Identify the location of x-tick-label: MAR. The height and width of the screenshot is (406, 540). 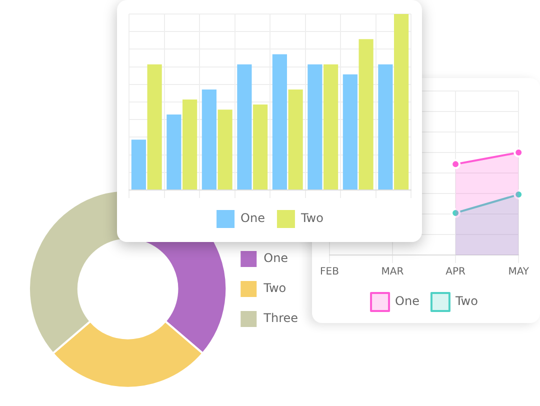
(392, 272).